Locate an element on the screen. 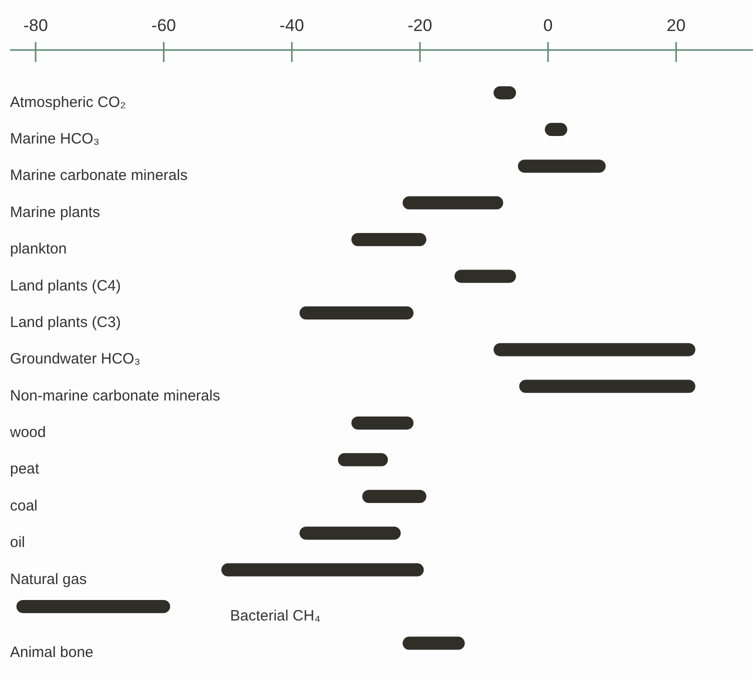  y-tick-label: Groundwater HCO₃ is located at coordinates (75, 359).